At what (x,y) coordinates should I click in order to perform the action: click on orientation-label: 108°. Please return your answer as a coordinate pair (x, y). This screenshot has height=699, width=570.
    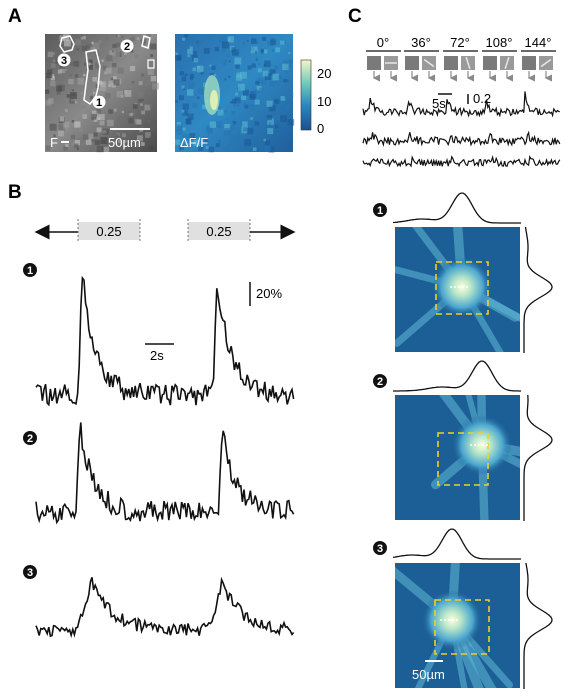
    Looking at the image, I should click on (499, 42).